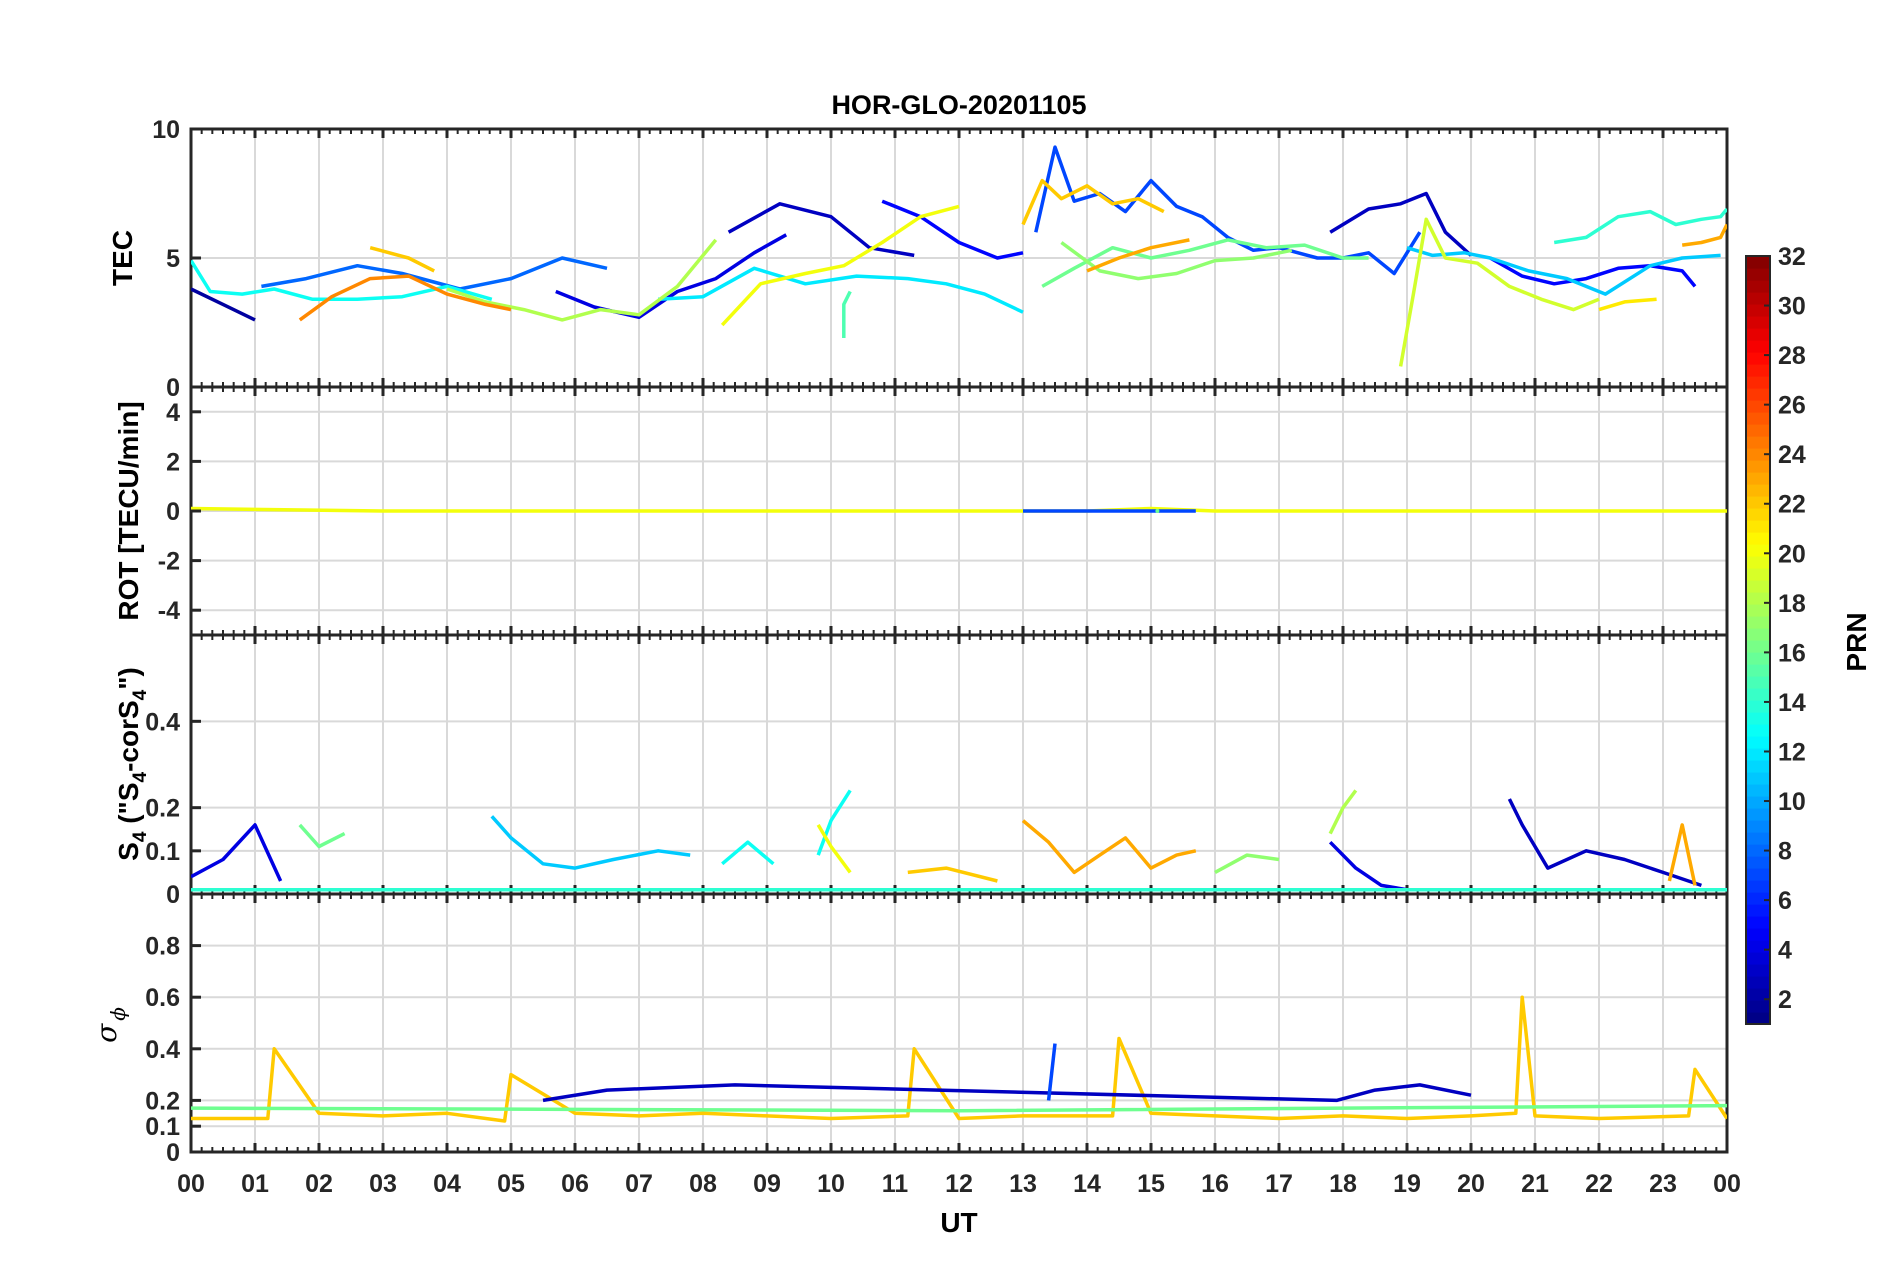 This screenshot has width=1902, height=1272. Describe the element at coordinates (447, 1184) in the screenshot. I see `x-tick-label: 04` at that location.